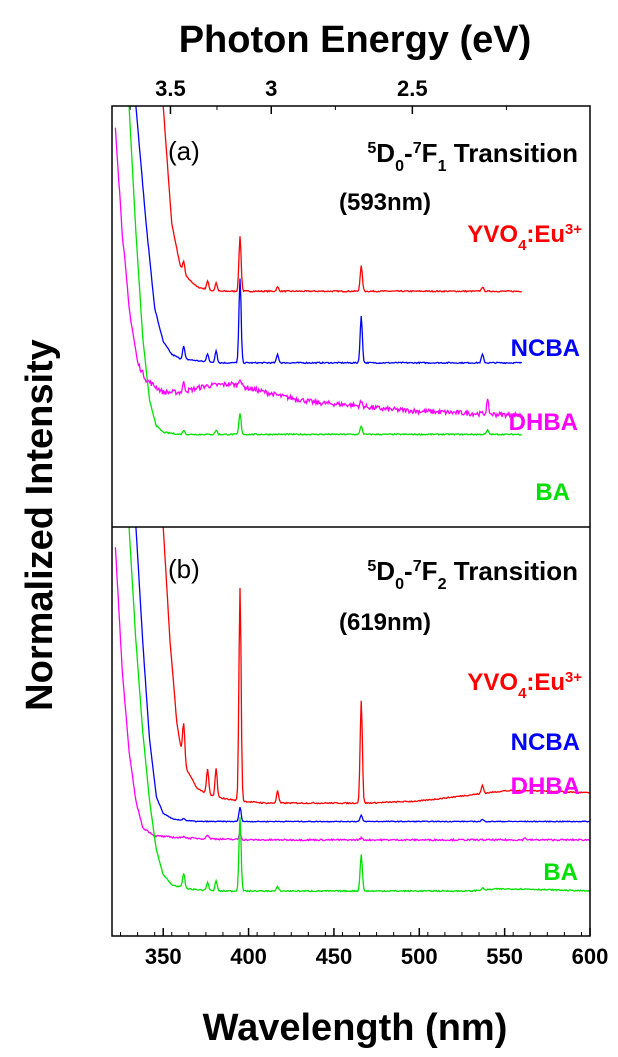 The image size is (618, 1057). I want to click on x-tick-label-350: 350, so click(163, 956).